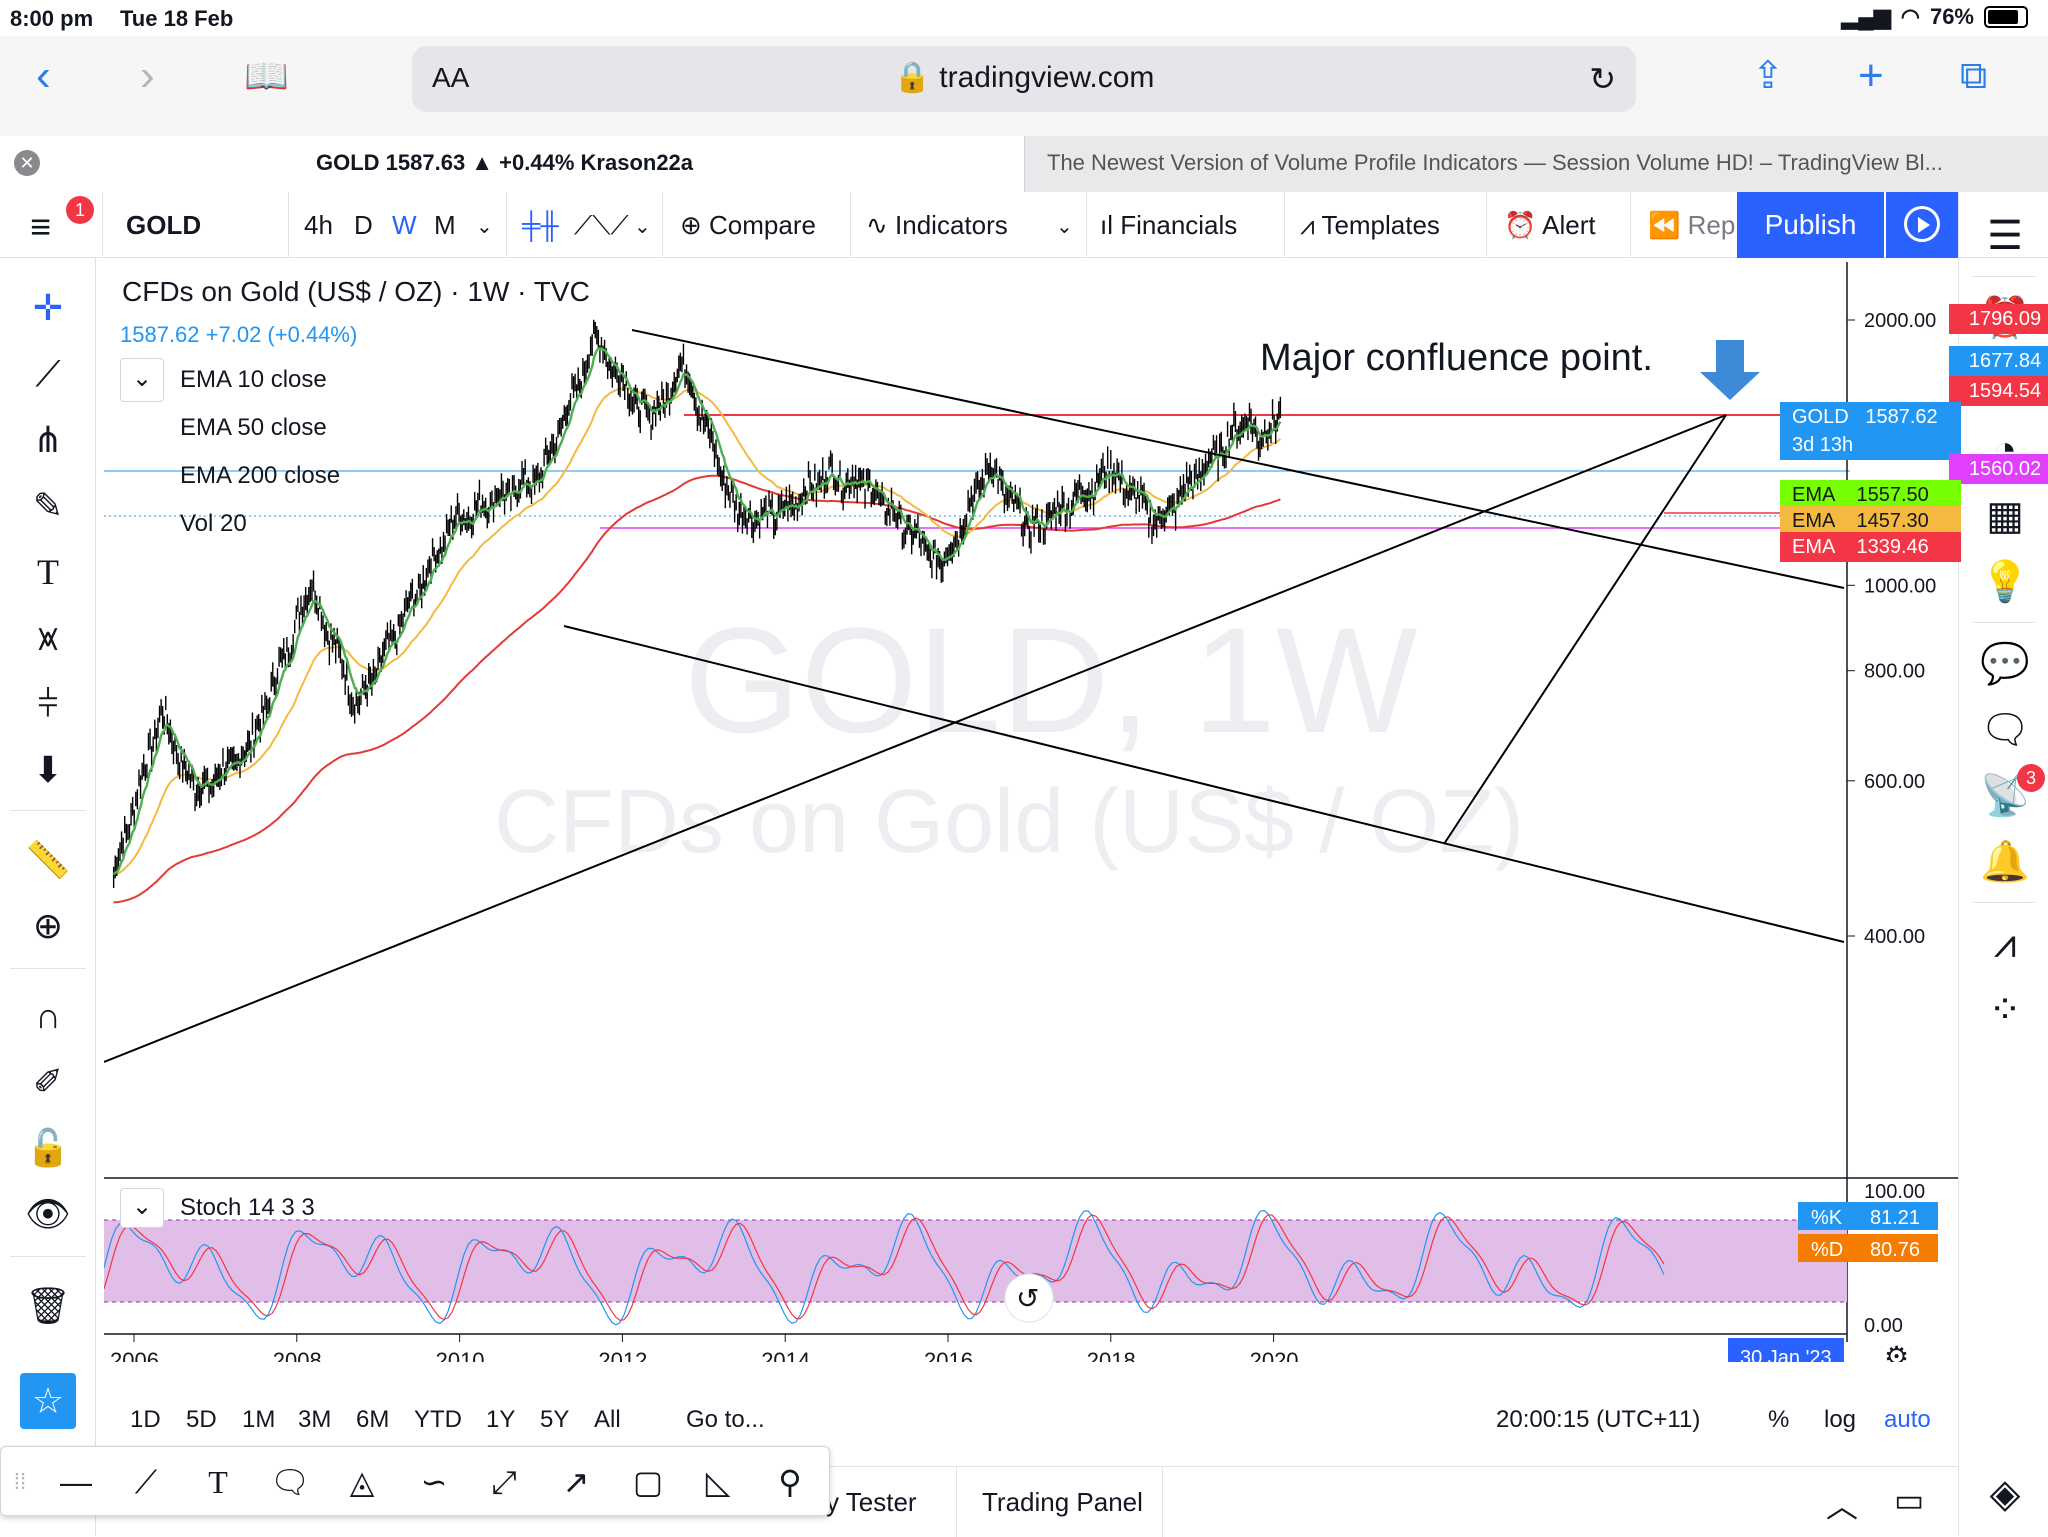 The image size is (2048, 1537). What do you see at coordinates (164, 225) in the screenshot?
I see `symbol-search: GOLD` at bounding box center [164, 225].